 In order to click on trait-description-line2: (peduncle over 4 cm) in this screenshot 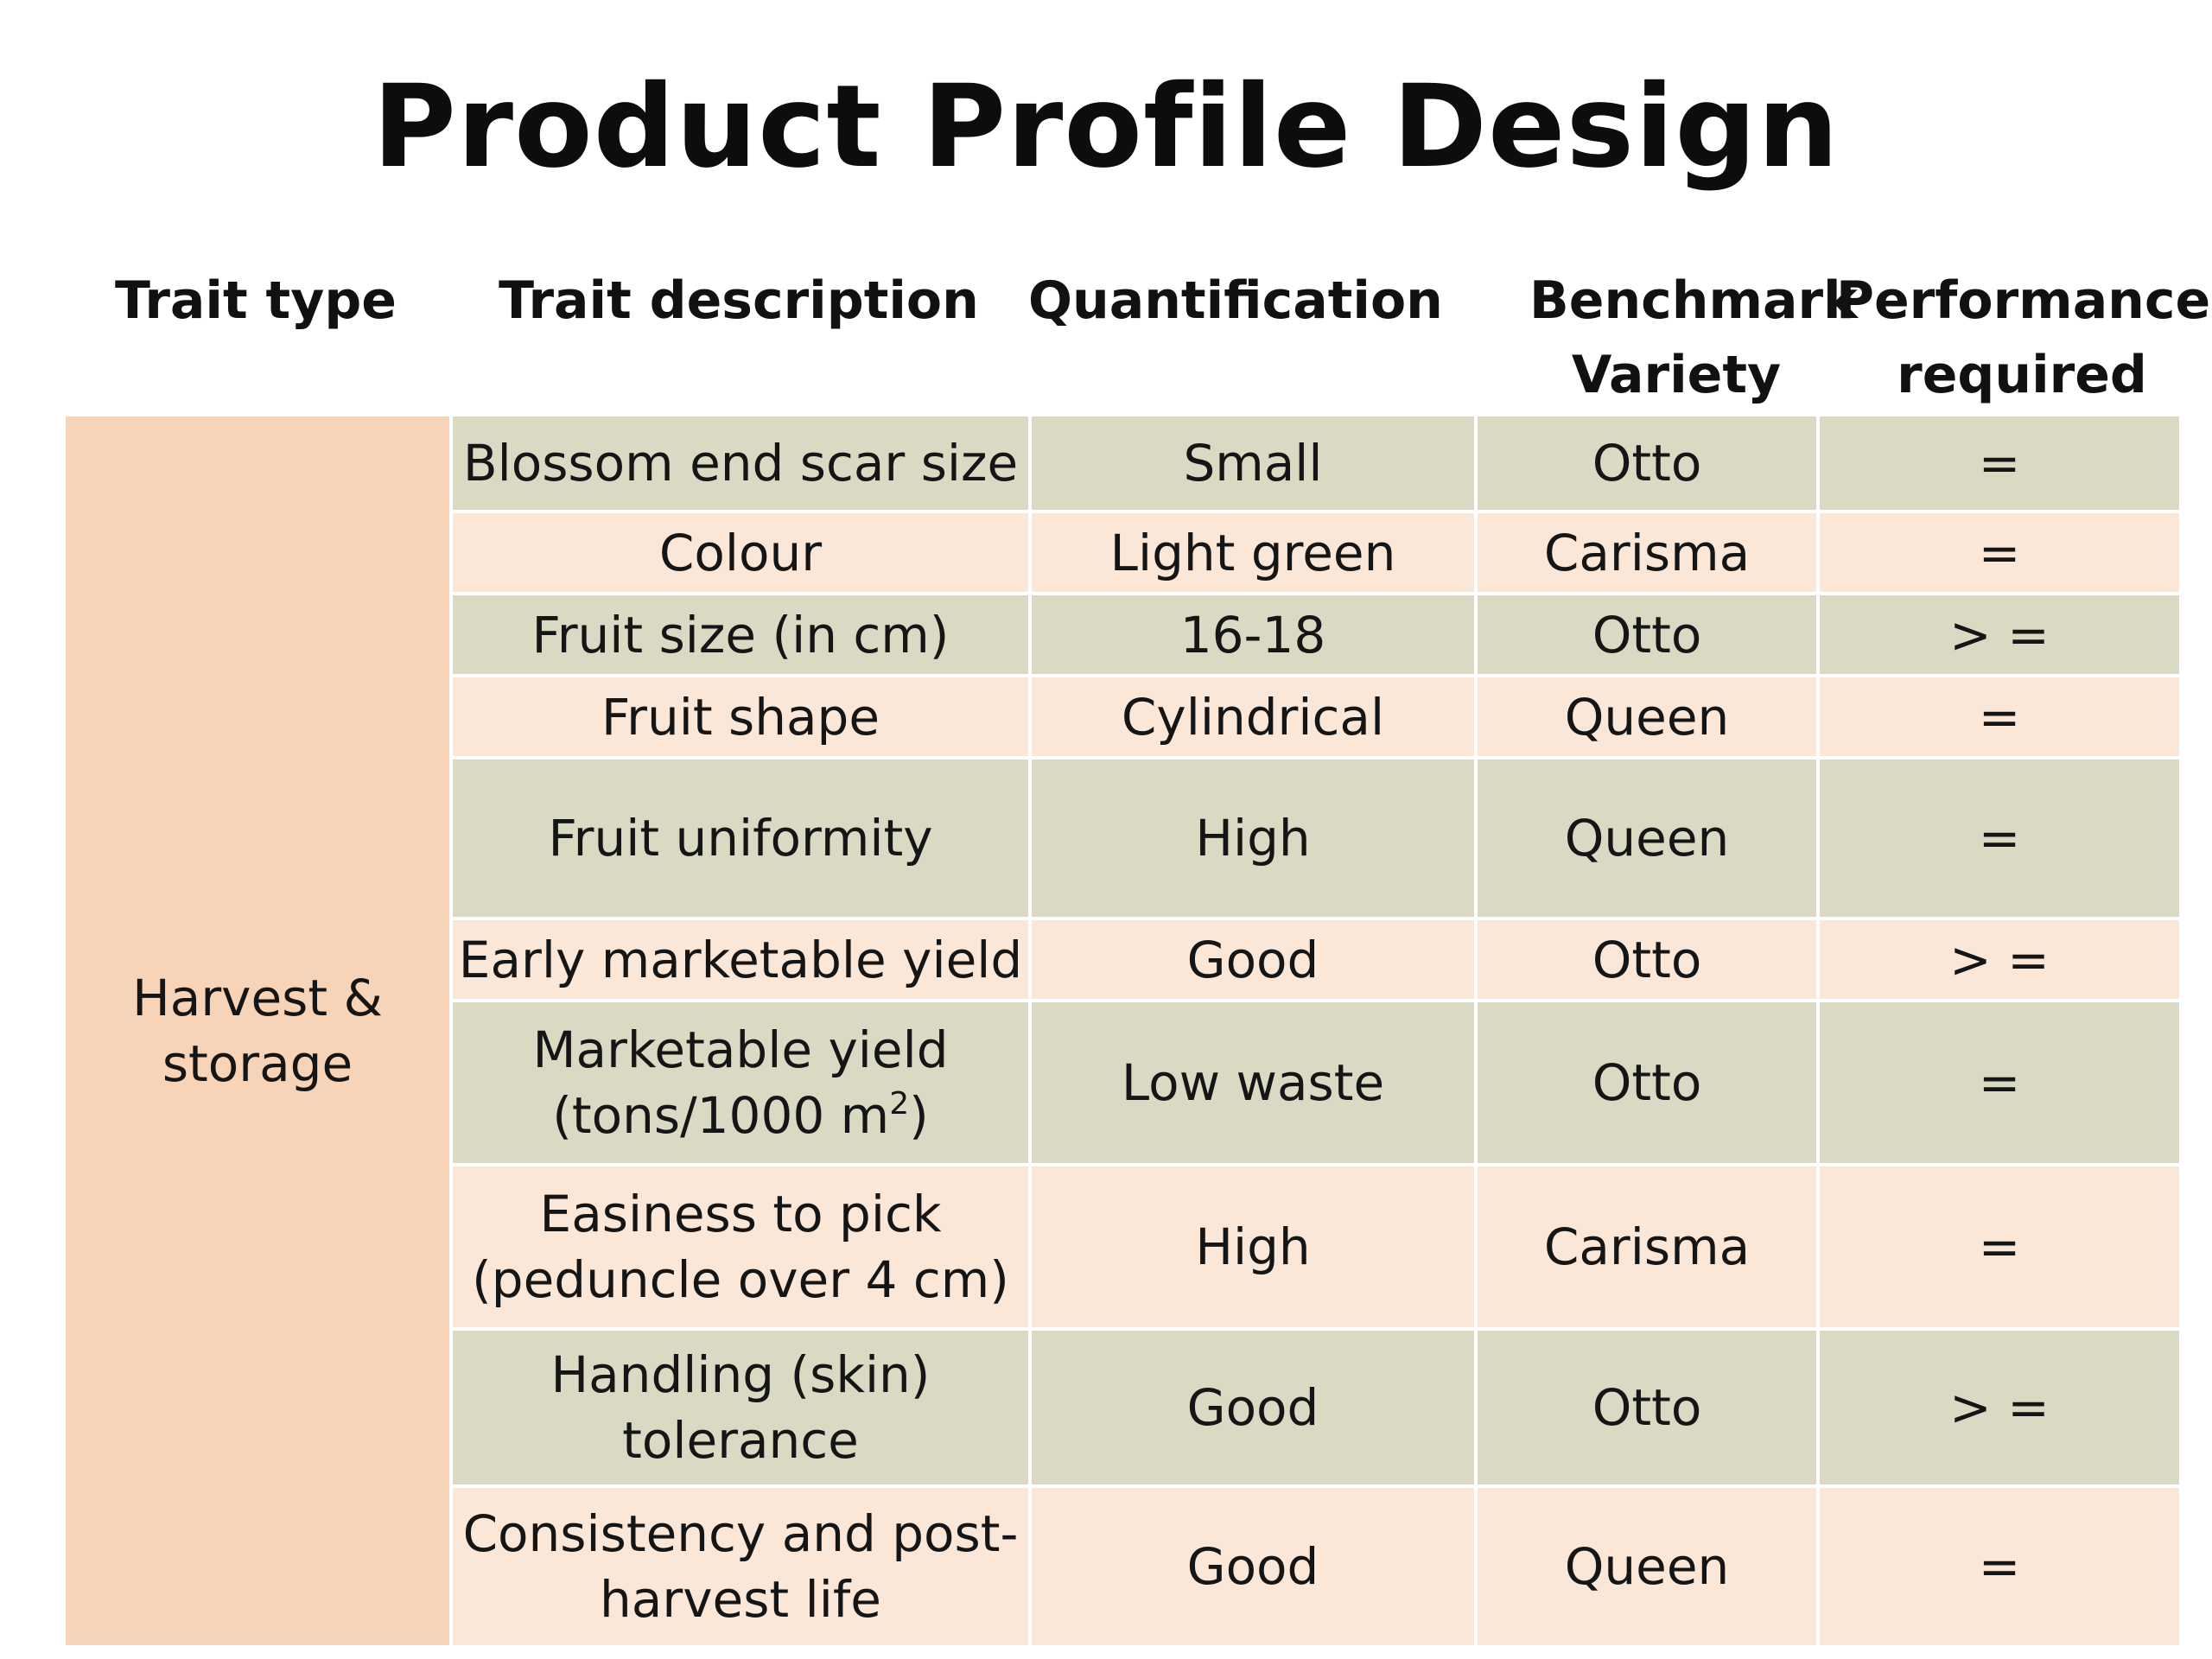, I will do `click(740, 1279)`.